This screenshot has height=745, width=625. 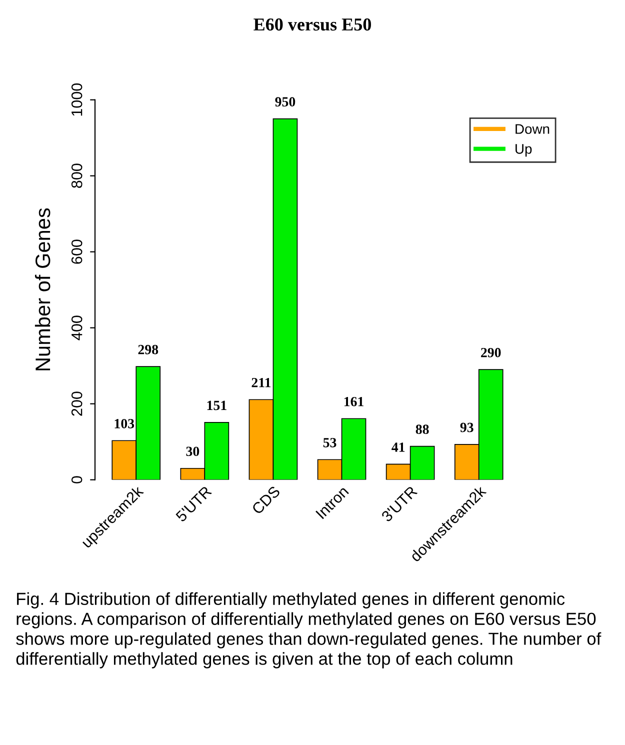 I want to click on data-label: 161, so click(x=354, y=401).